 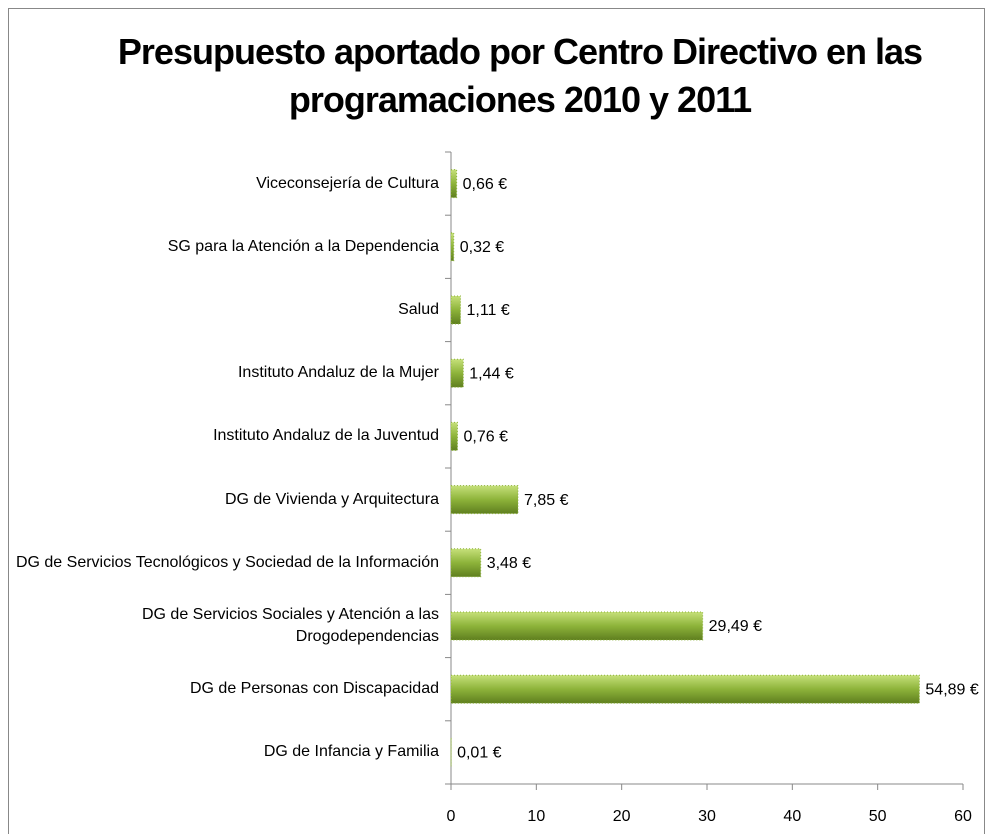 What do you see at coordinates (482, 247) in the screenshot?
I see `value-label: 0,32 €` at bounding box center [482, 247].